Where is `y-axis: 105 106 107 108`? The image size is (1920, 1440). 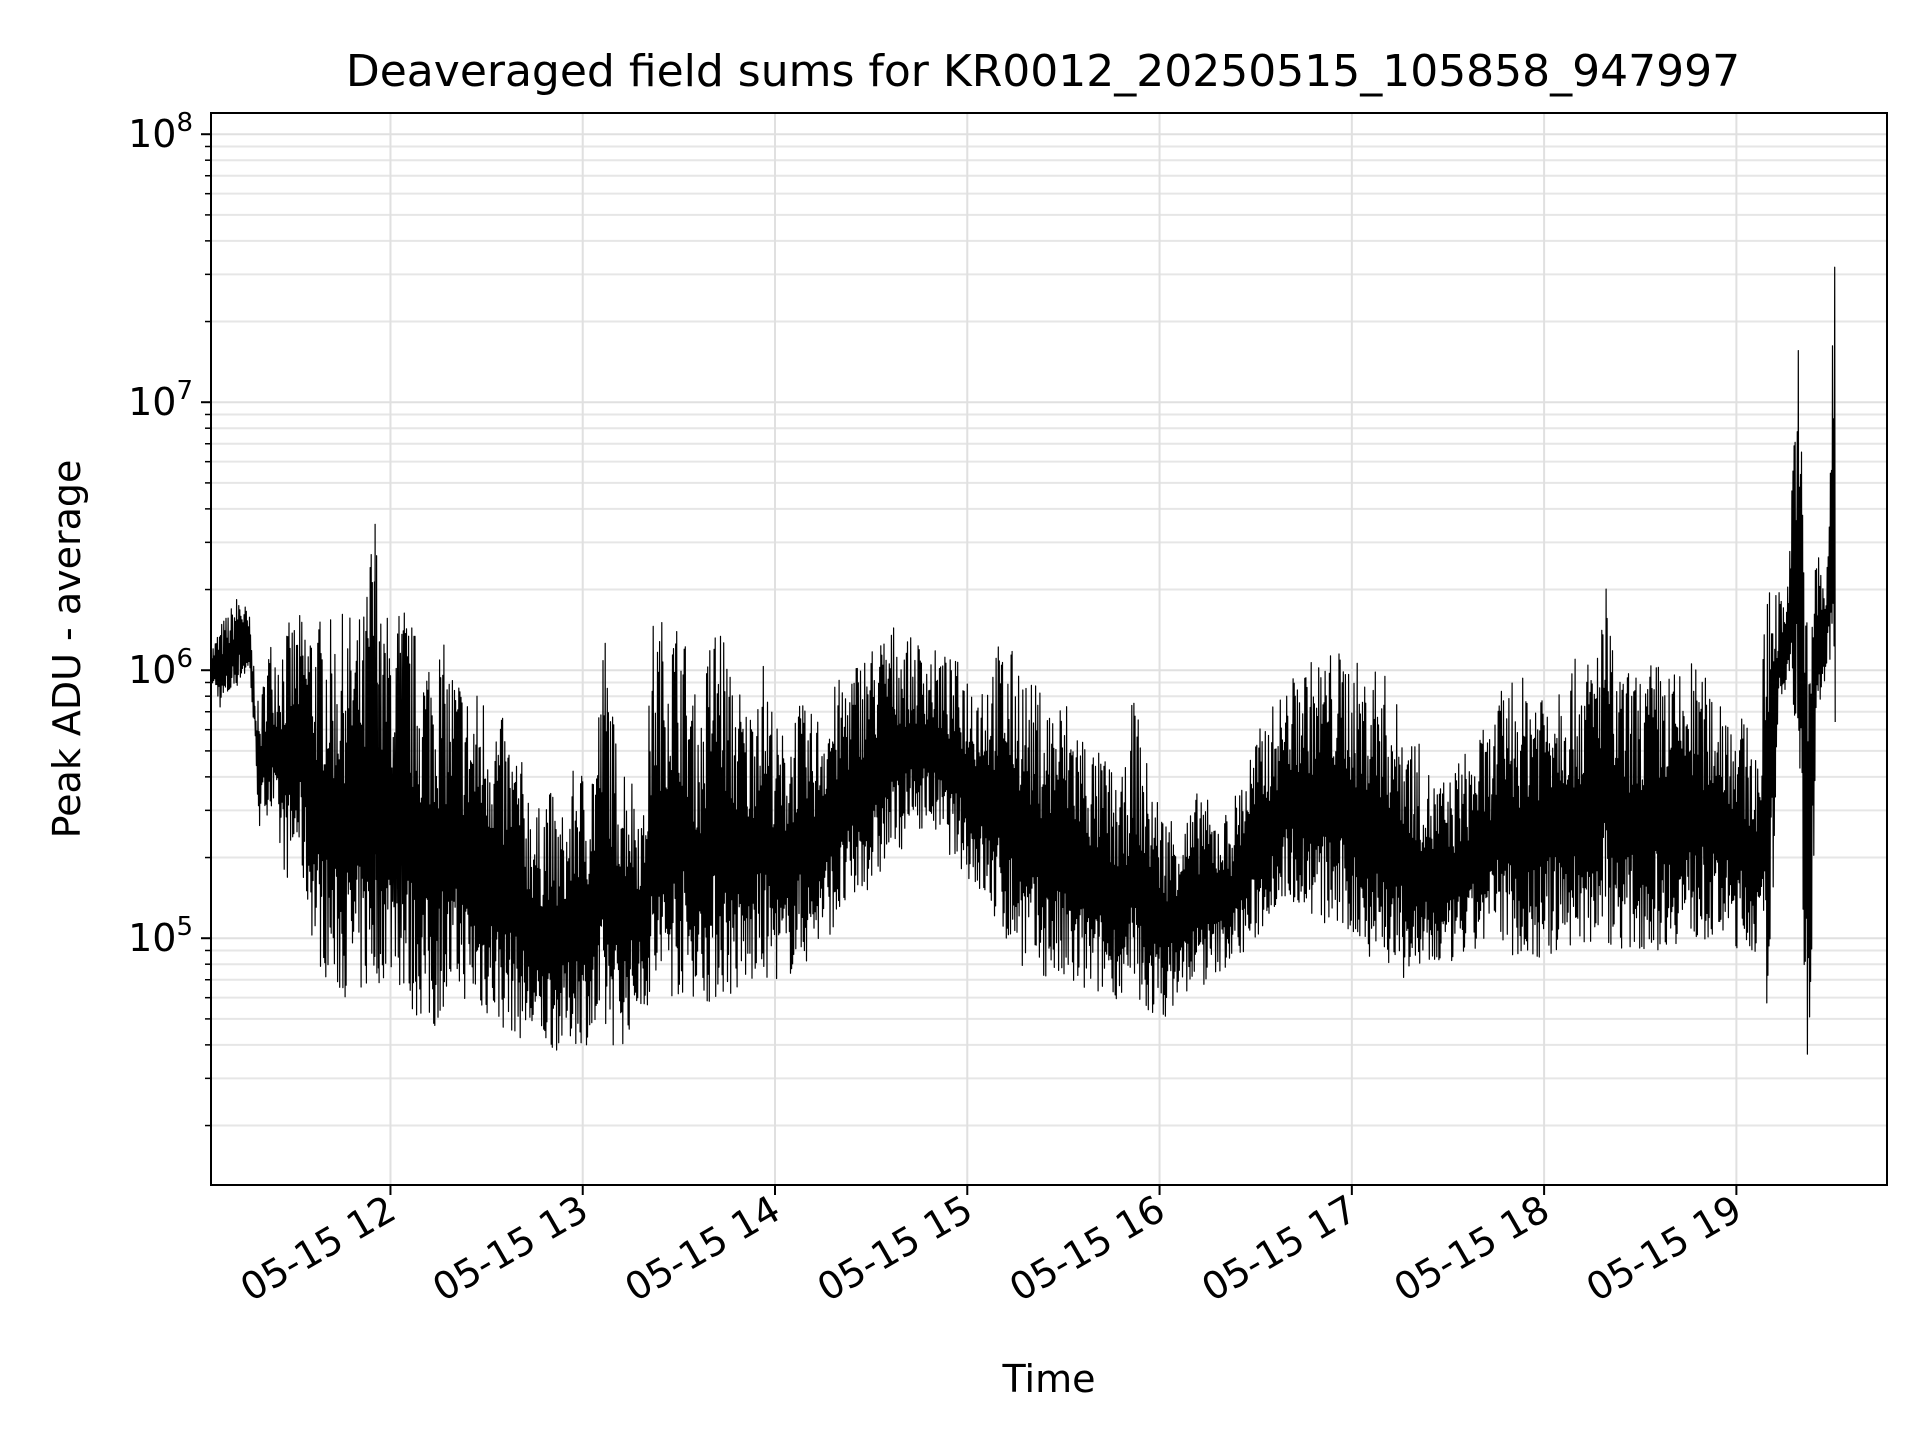 y-axis: 105 106 107 108 is located at coordinates (169, 617).